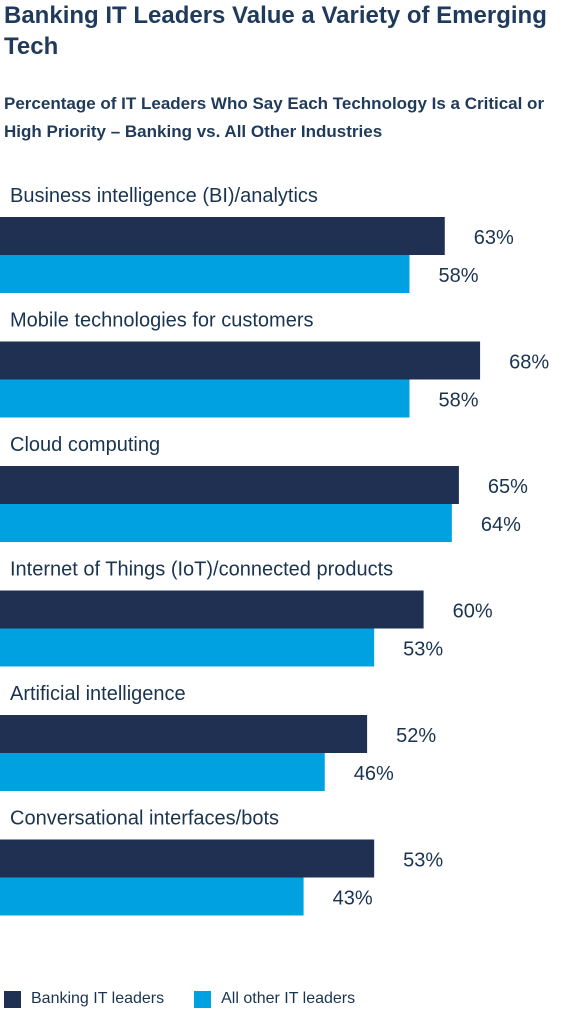 The height and width of the screenshot is (1016, 562). I want to click on data-label: 43%, so click(353, 899).